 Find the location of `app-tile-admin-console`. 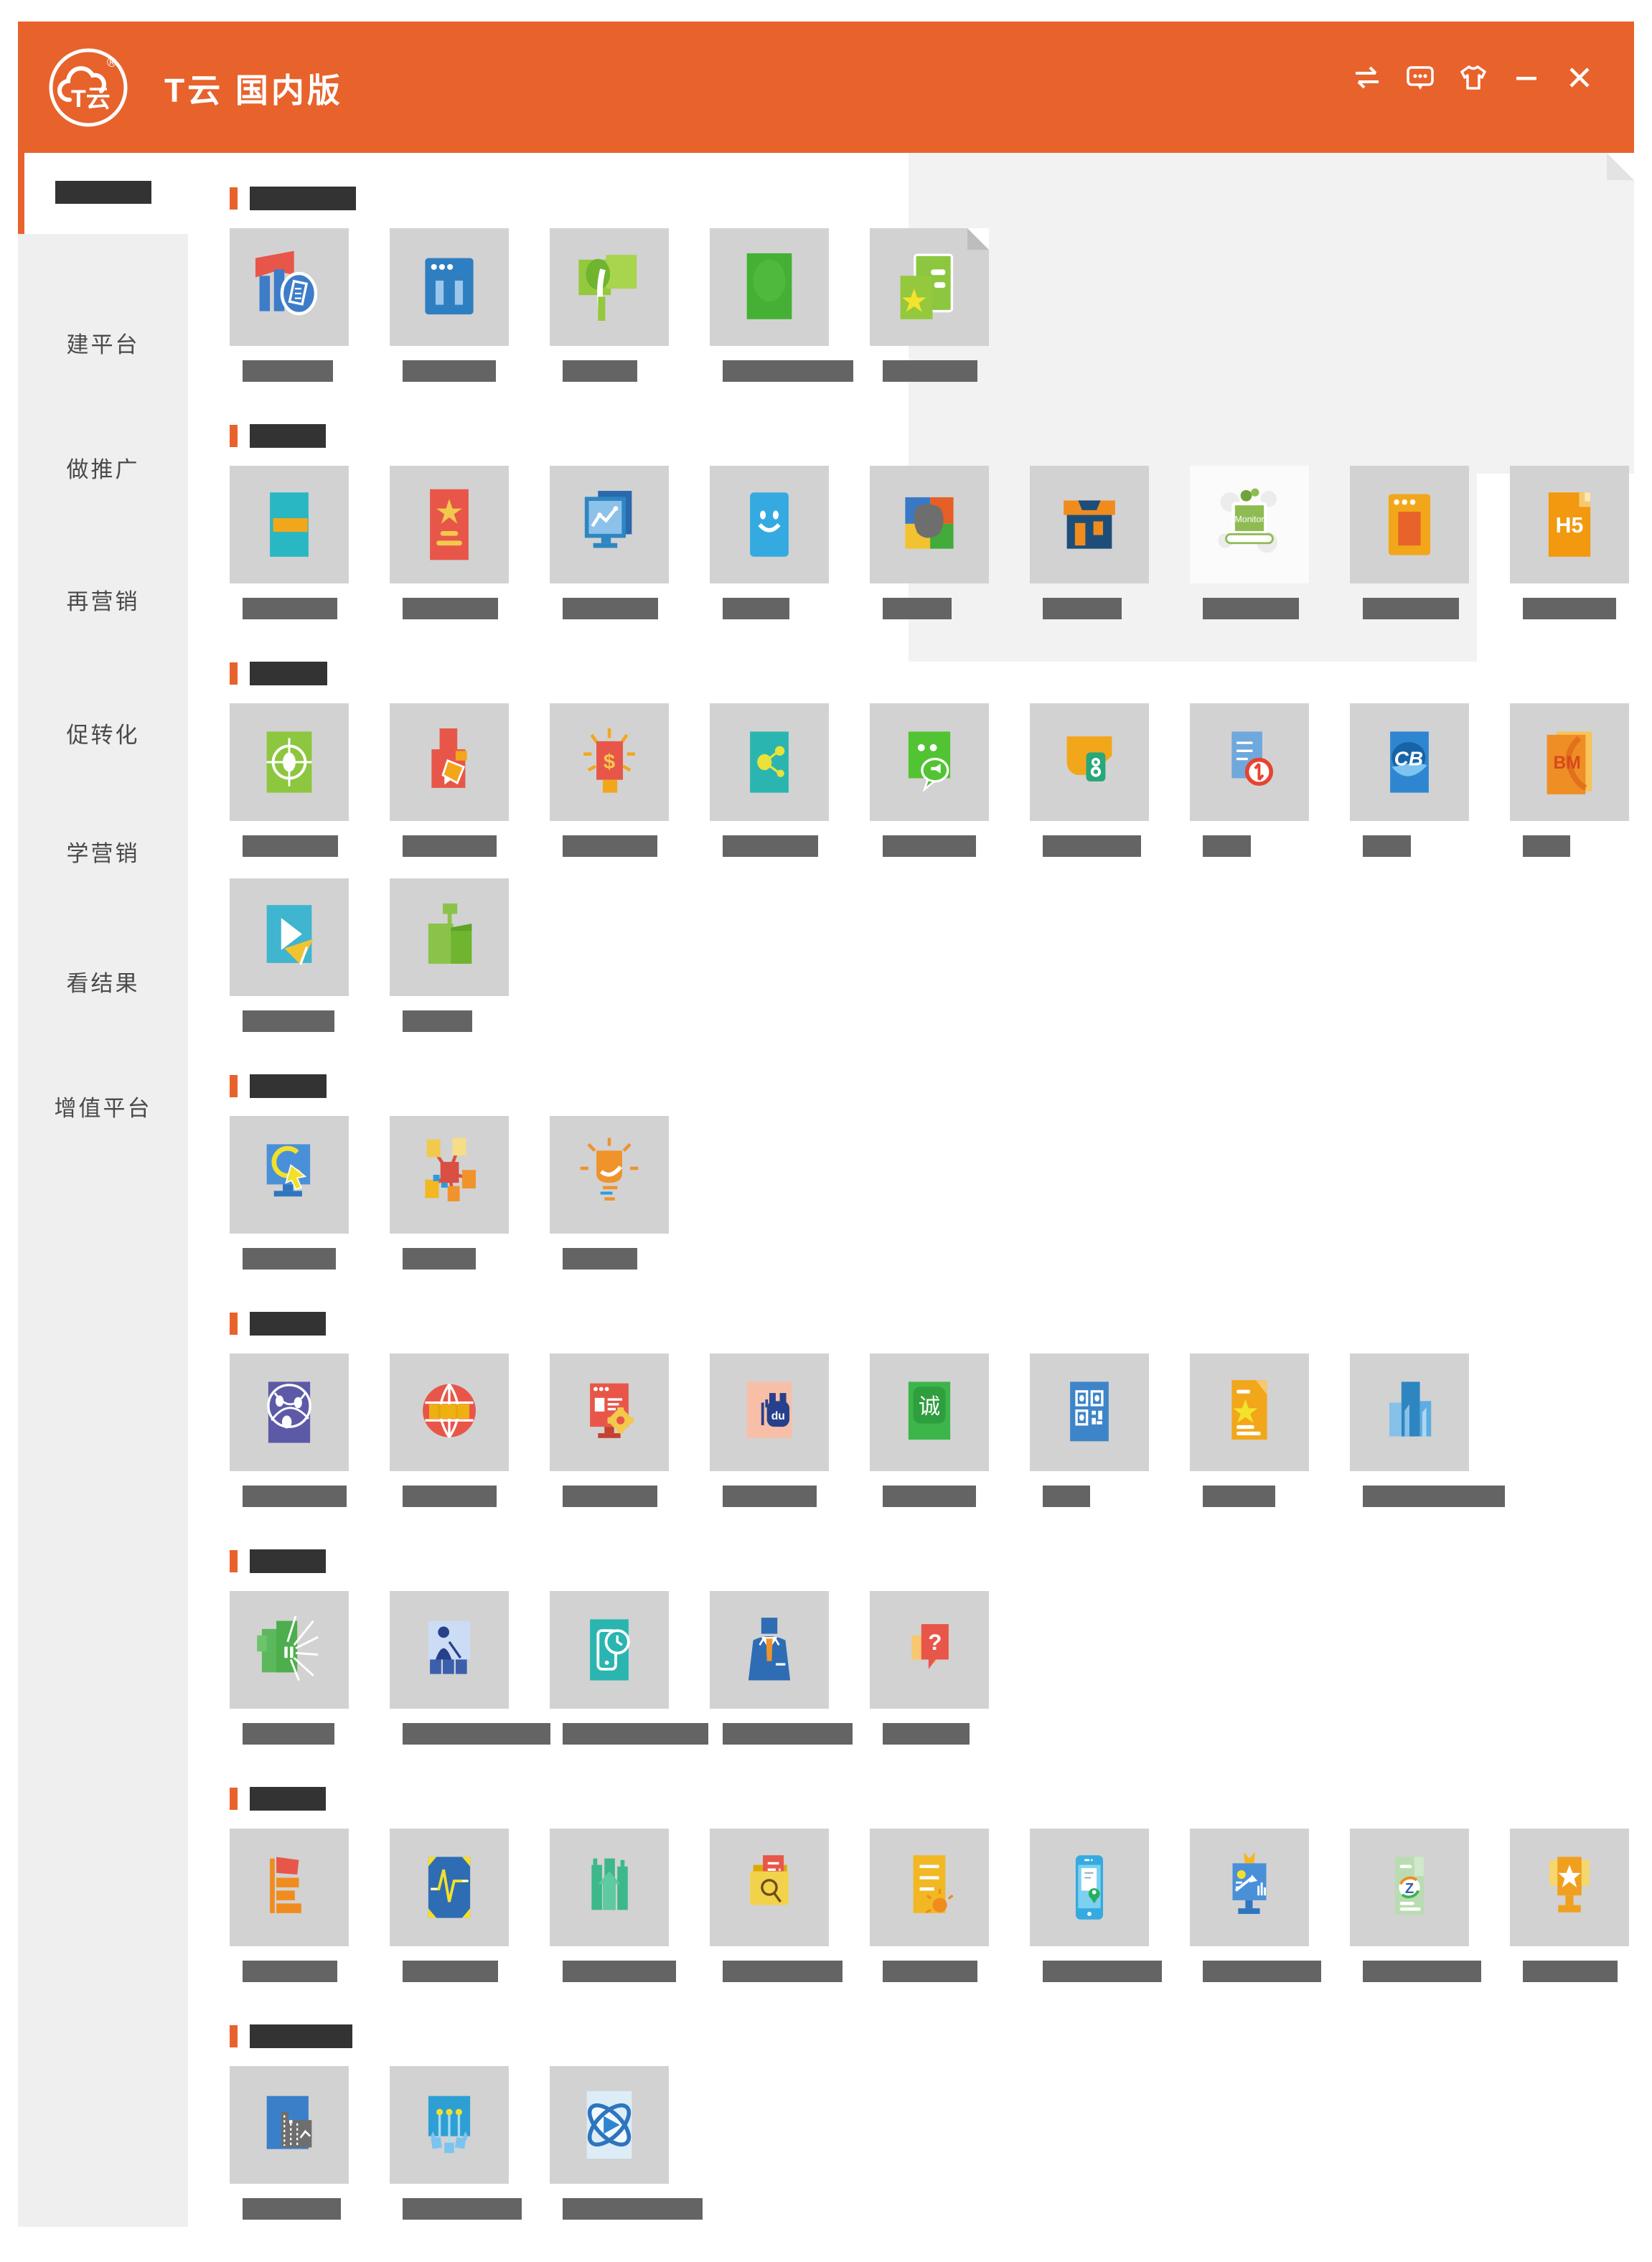

app-tile-admin-console is located at coordinates (449, 287).